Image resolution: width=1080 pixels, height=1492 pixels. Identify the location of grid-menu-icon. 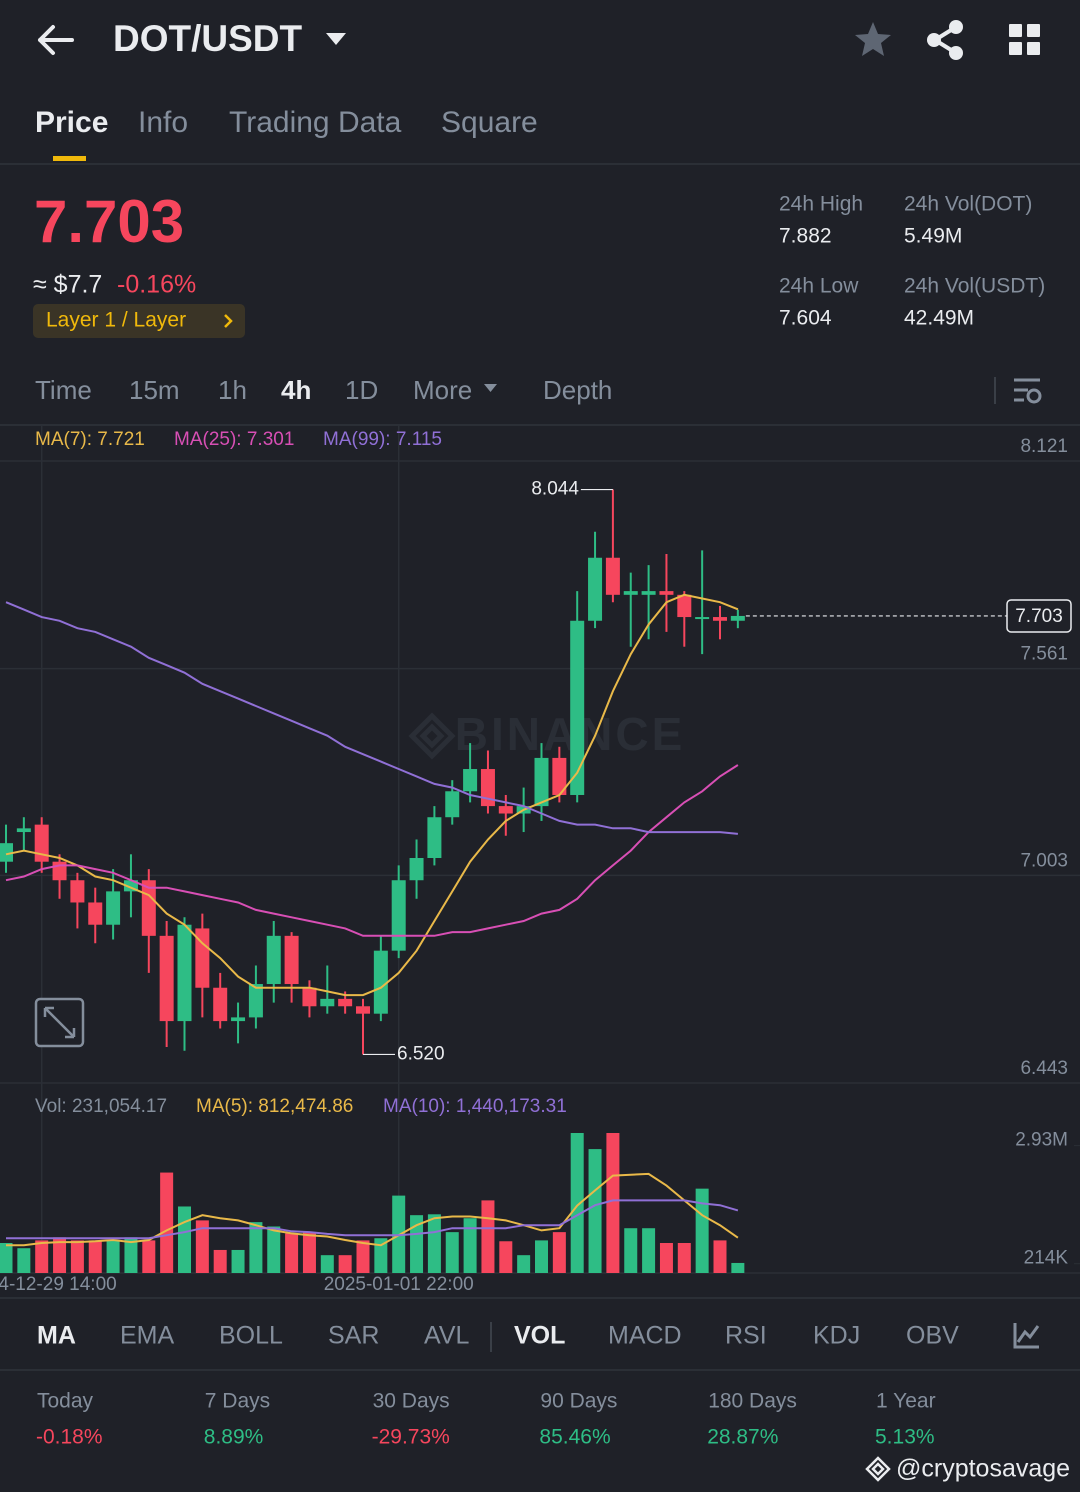
(1024, 39).